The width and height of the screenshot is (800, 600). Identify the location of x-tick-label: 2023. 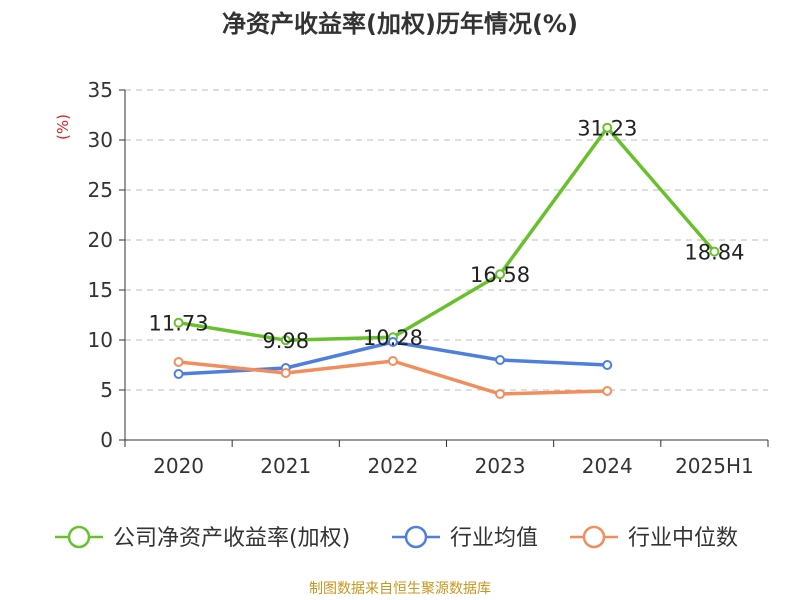
(500, 466).